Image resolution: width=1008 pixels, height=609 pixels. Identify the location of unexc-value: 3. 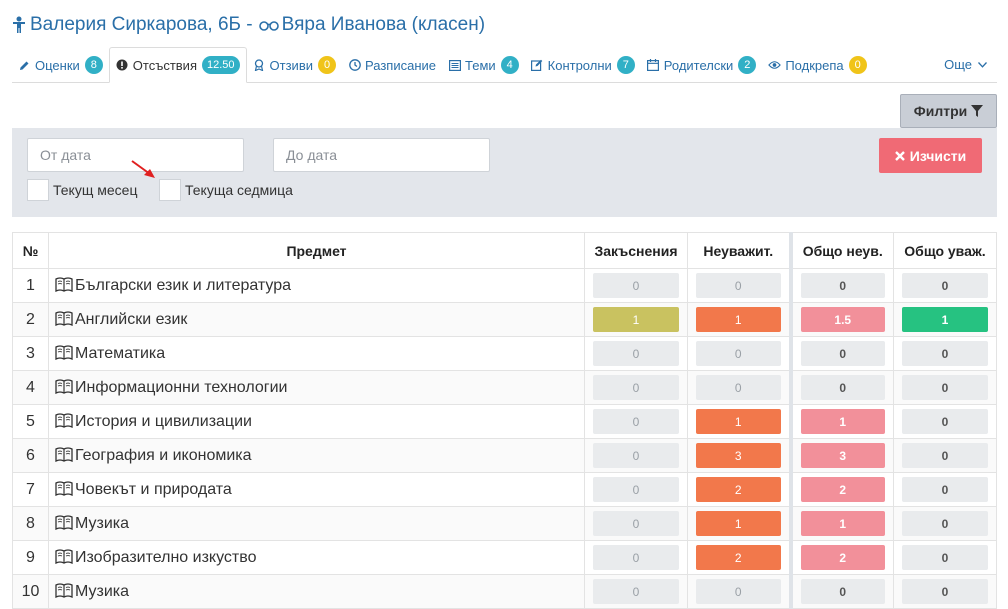
(738, 455).